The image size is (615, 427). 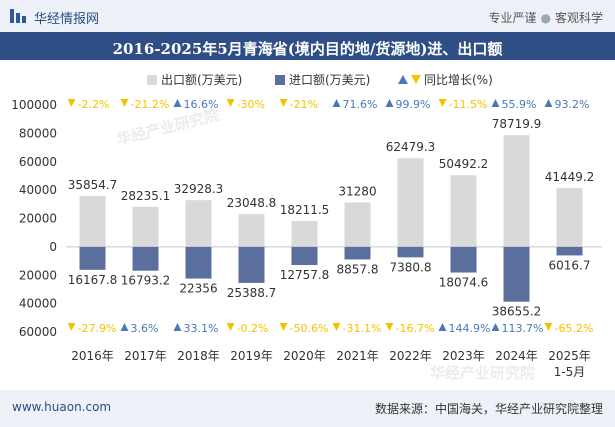 I want to click on y-tick-label: 100000, so click(x=34, y=105).